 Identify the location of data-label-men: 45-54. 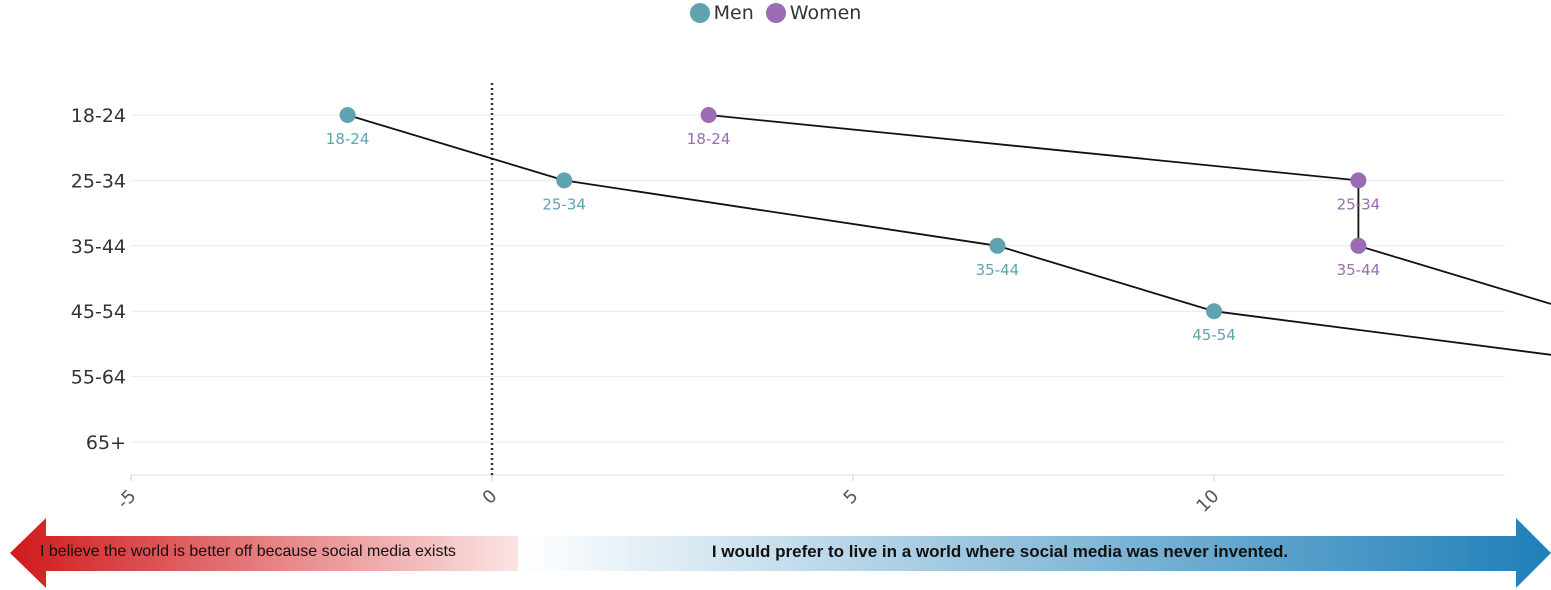
(1214, 335).